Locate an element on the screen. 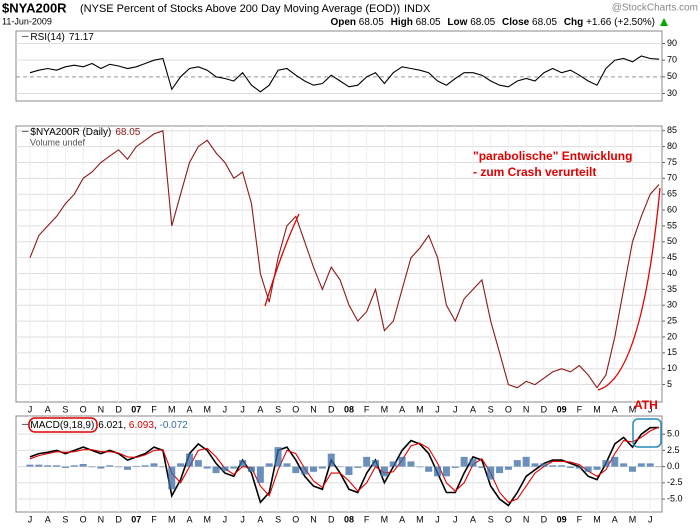  y-tick-label: 35 is located at coordinates (672, 289).